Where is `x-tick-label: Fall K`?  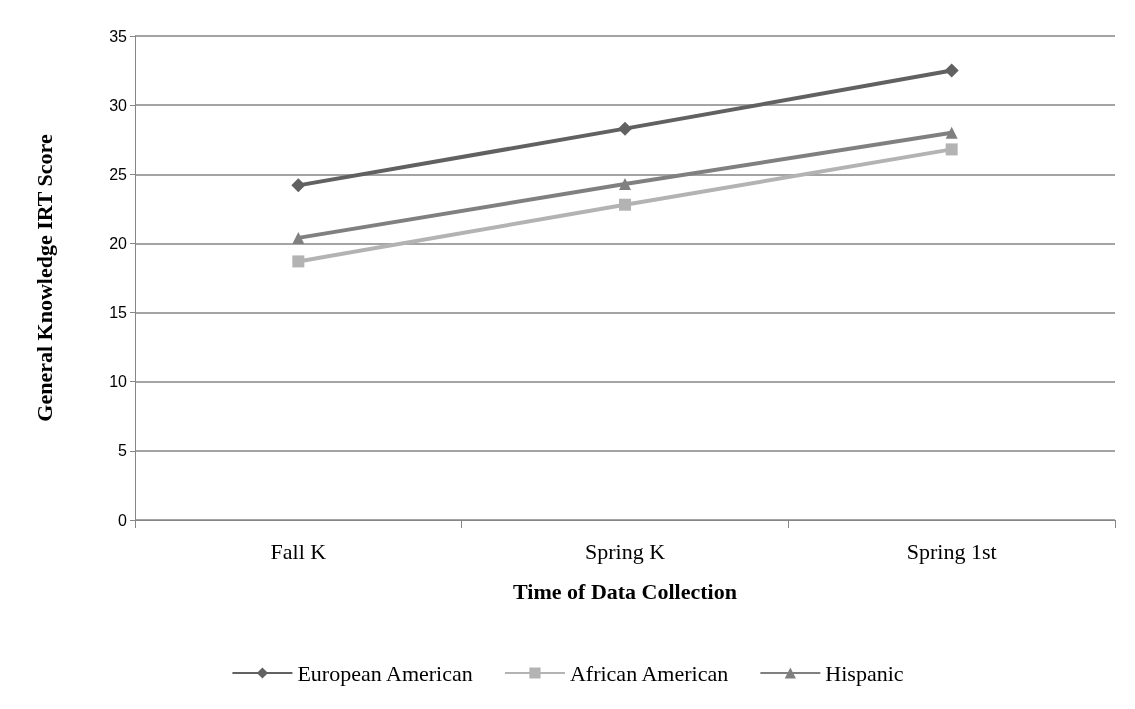 x-tick-label: Fall K is located at coordinates (298, 551).